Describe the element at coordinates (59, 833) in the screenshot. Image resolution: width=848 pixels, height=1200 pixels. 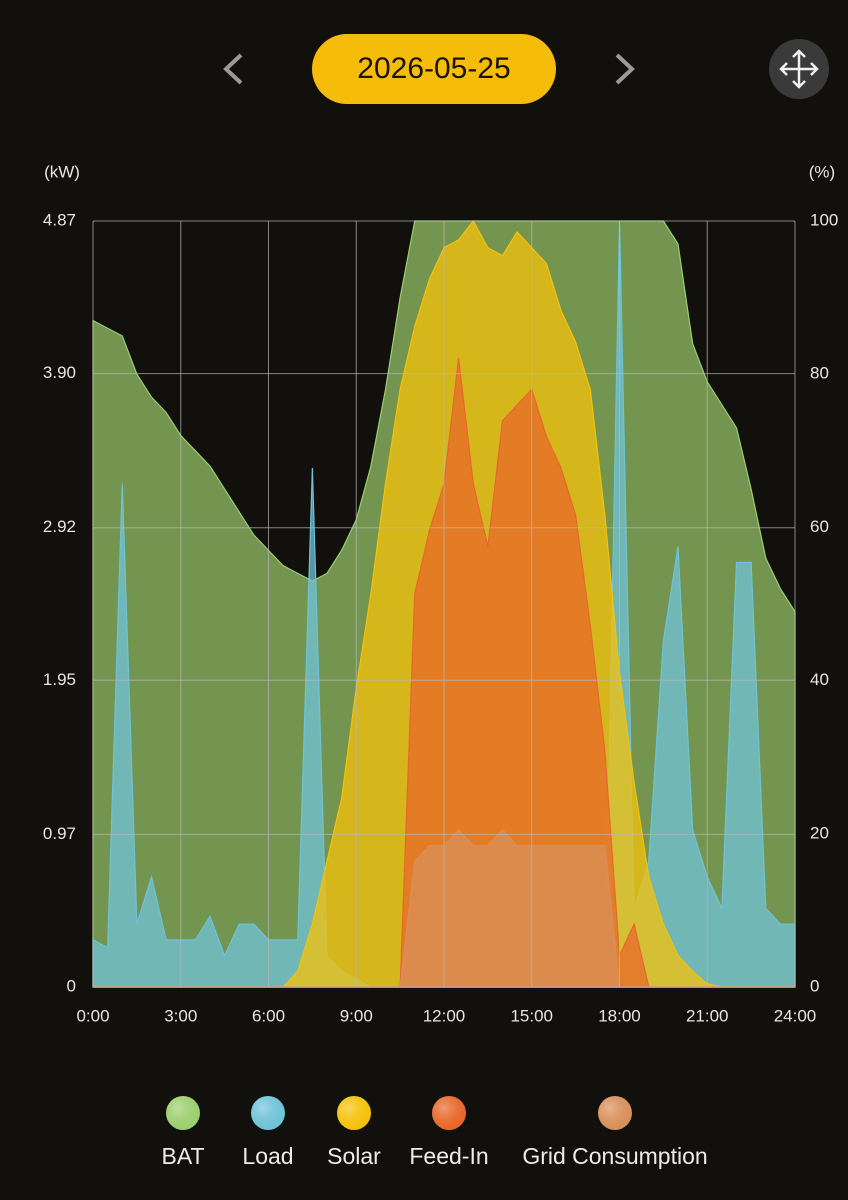
I see `y-tick-label: 0.97` at that location.